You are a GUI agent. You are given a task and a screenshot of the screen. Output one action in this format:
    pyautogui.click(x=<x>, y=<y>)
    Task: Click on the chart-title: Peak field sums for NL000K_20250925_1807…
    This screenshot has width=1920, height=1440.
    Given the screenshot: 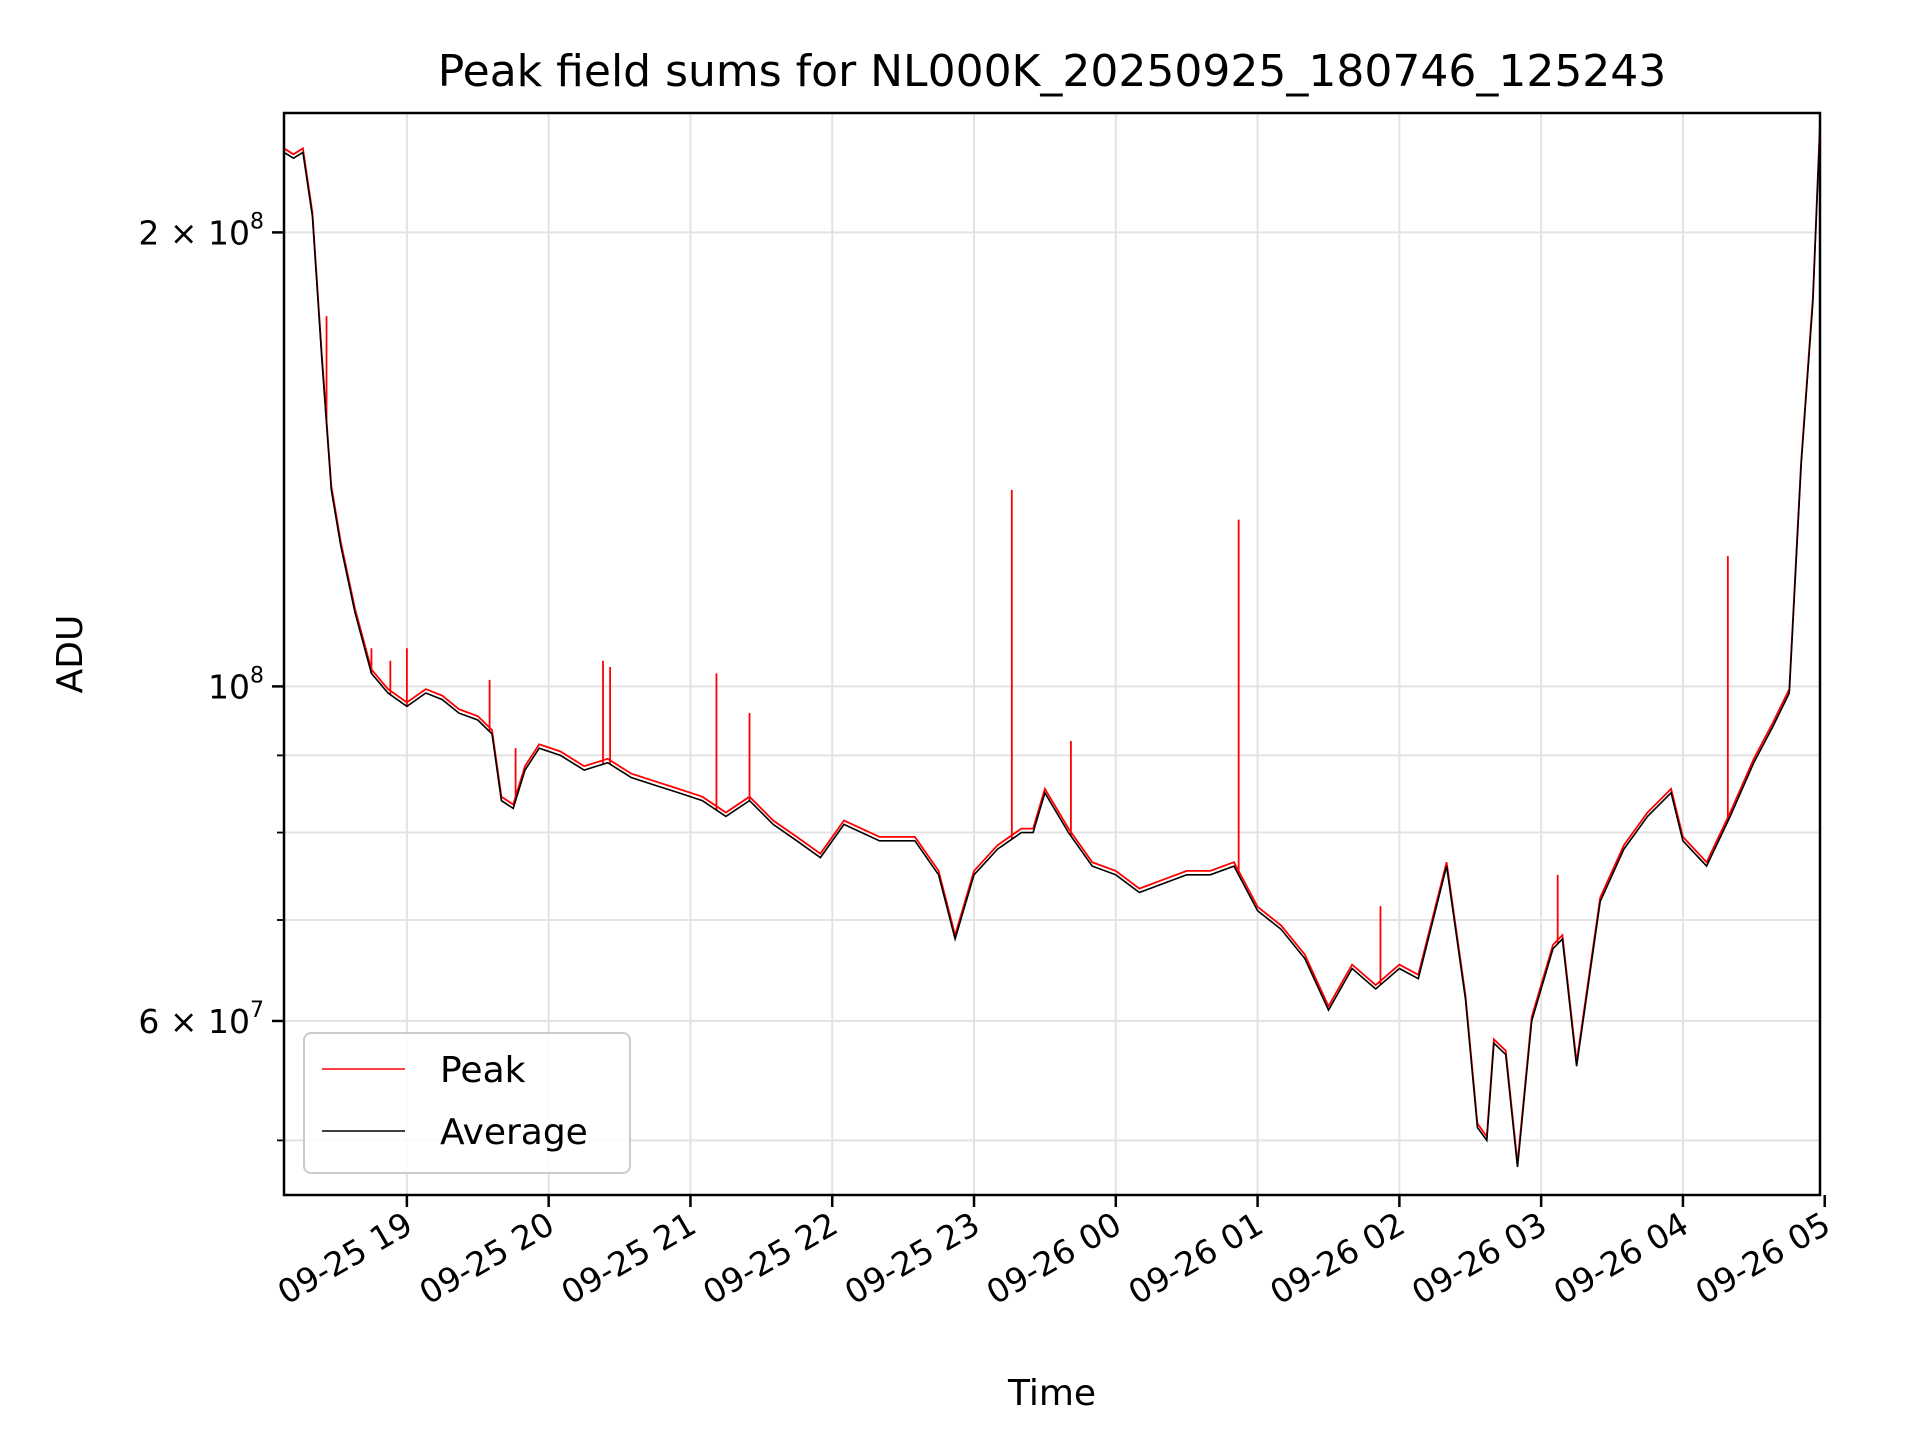 What is the action you would take?
    pyautogui.click(x=1052, y=71)
    